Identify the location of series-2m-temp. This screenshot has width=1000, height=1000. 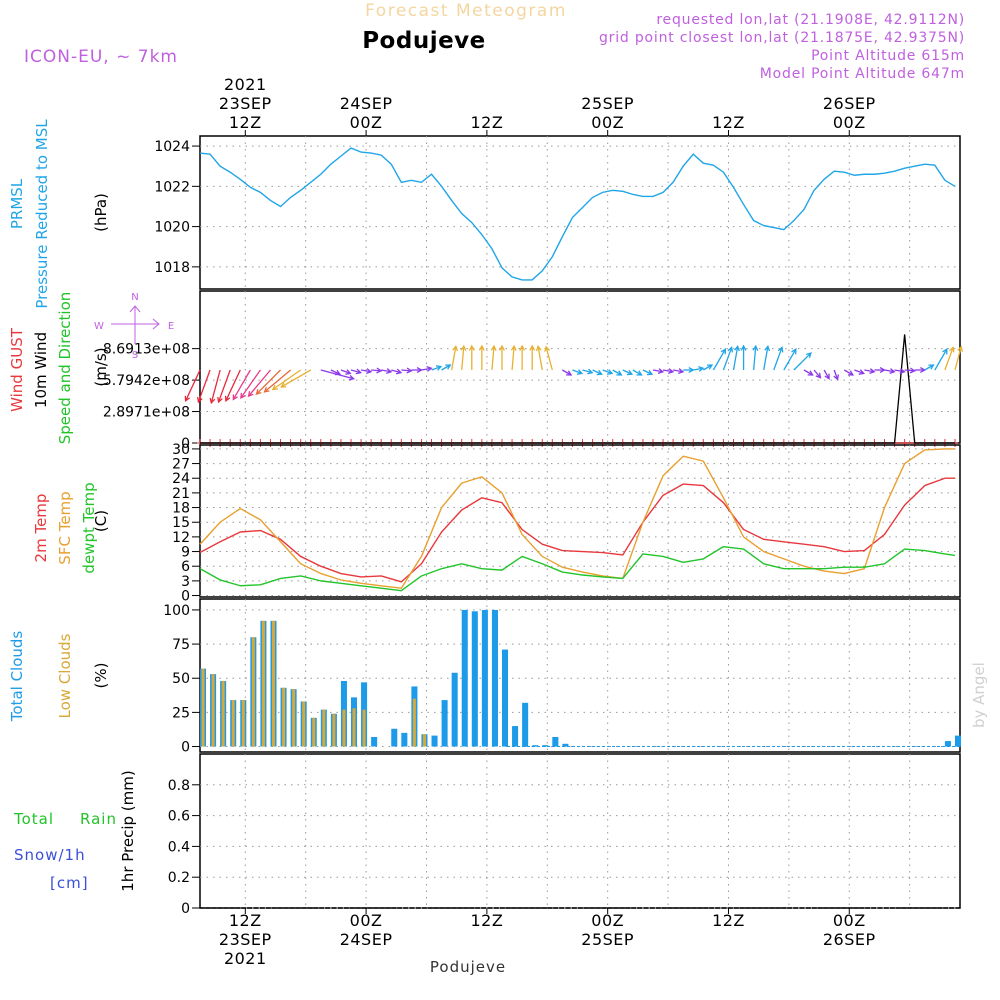
(577, 530).